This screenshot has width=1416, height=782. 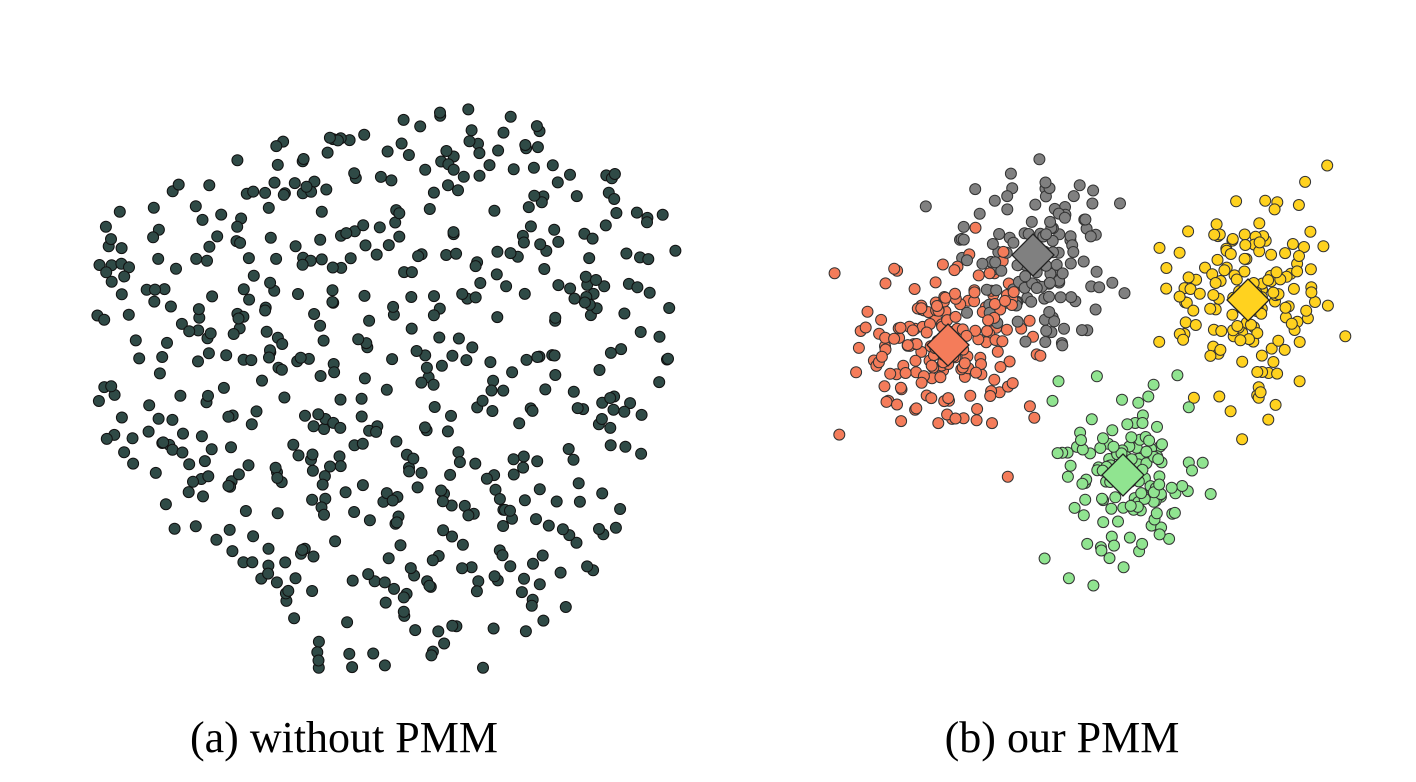 I want to click on caption-b: (b) our PMM, so click(x=1062, y=737).